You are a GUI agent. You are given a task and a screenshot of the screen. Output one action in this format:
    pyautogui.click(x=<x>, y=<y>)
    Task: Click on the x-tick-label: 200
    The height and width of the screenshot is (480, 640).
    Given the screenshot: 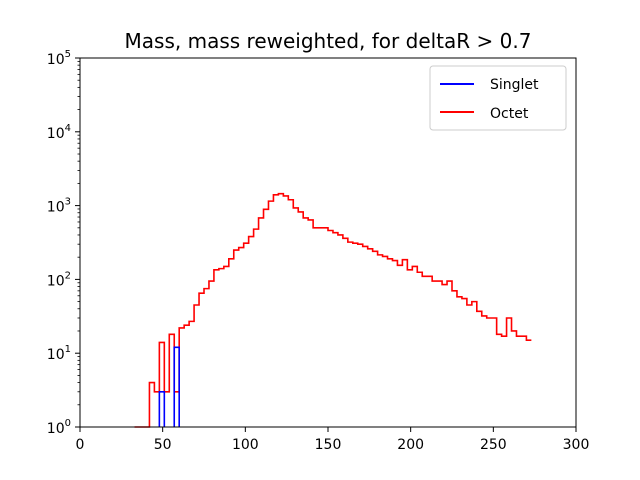 What is the action you would take?
    pyautogui.click(x=410, y=445)
    